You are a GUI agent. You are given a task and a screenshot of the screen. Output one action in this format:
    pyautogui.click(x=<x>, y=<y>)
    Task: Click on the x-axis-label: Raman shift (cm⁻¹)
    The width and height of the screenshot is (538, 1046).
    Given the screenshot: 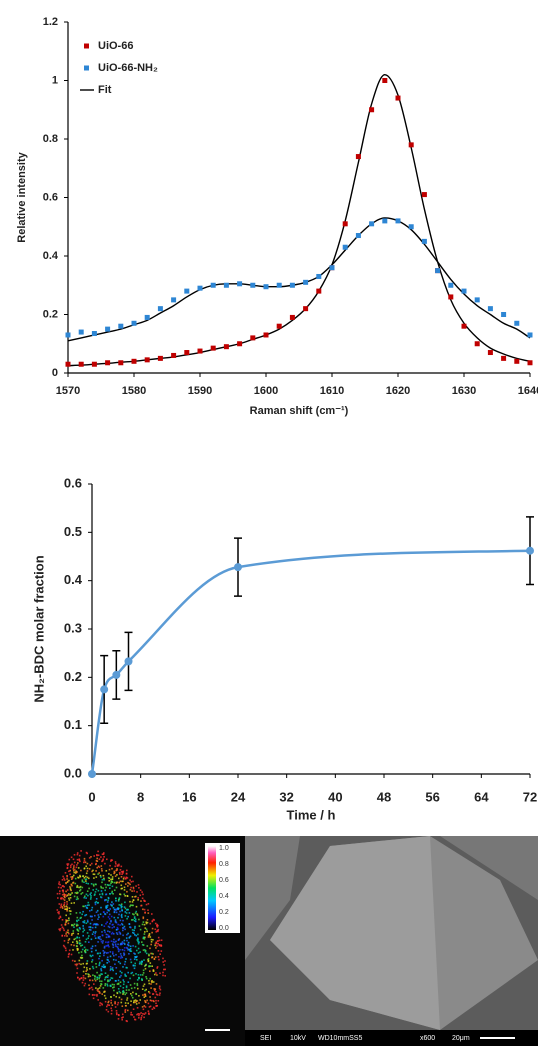 What is the action you would take?
    pyautogui.click(x=299, y=411)
    